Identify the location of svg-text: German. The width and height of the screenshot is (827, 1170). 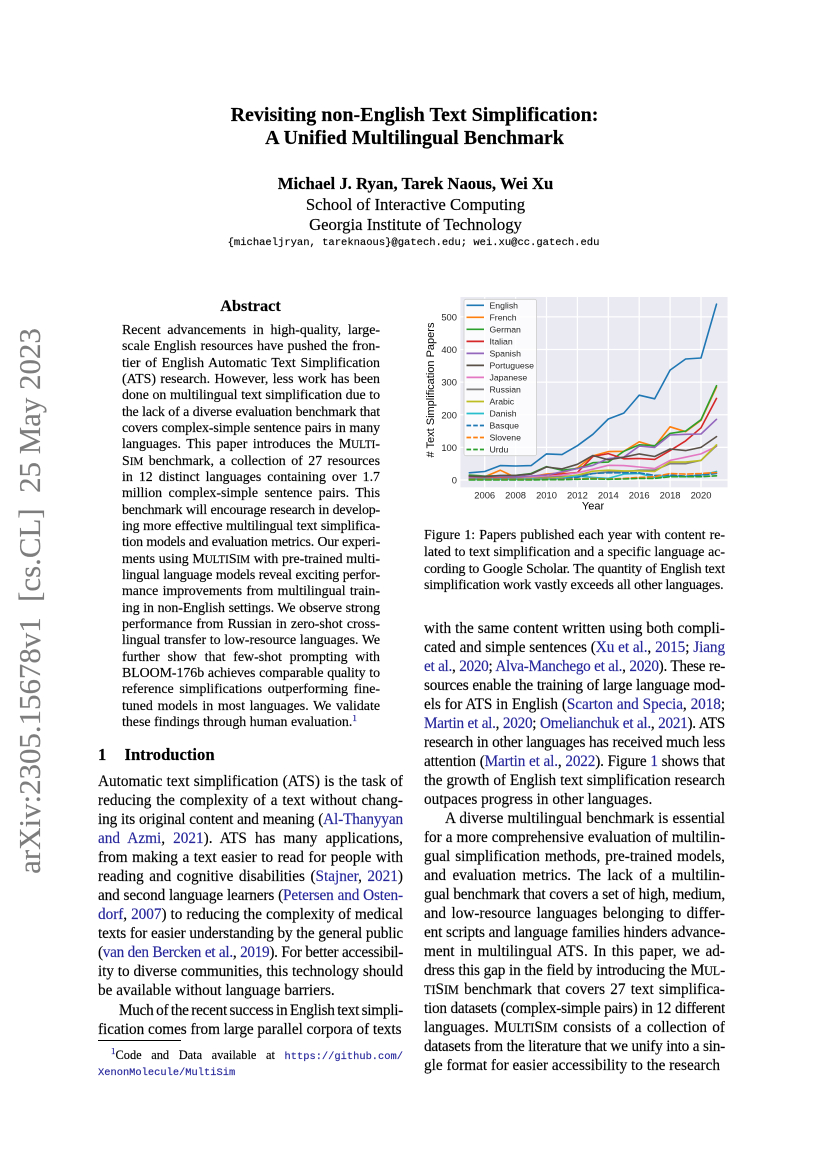
(506, 330).